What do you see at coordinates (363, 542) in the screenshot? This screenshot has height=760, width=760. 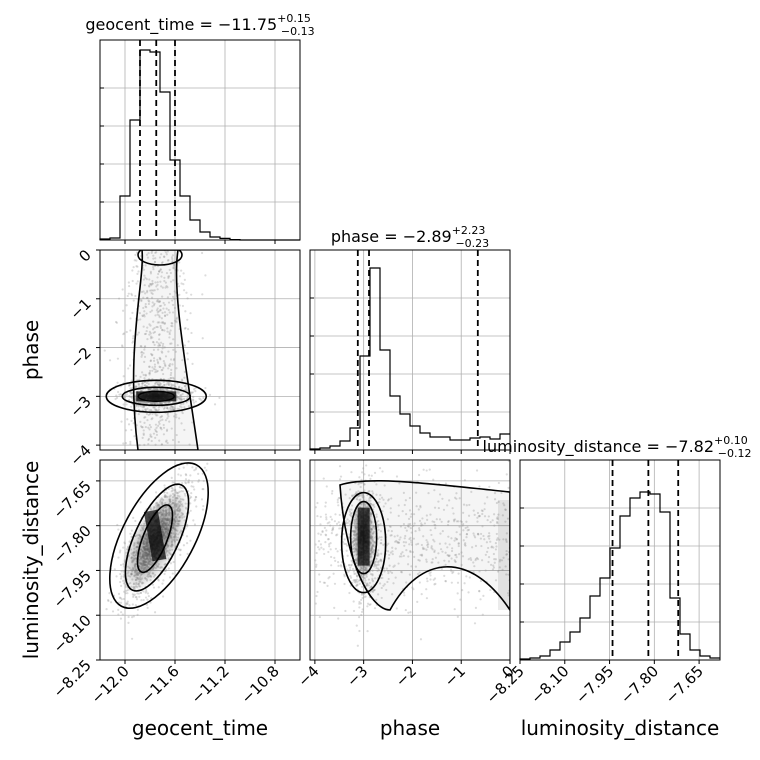 I see `contour-mid` at bounding box center [363, 542].